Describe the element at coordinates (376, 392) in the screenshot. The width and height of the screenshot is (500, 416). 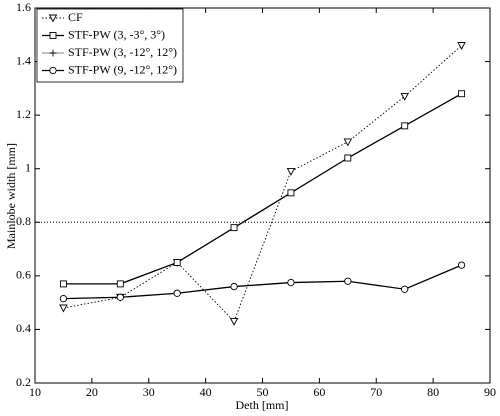
I see `x-tick-label: 70` at that location.